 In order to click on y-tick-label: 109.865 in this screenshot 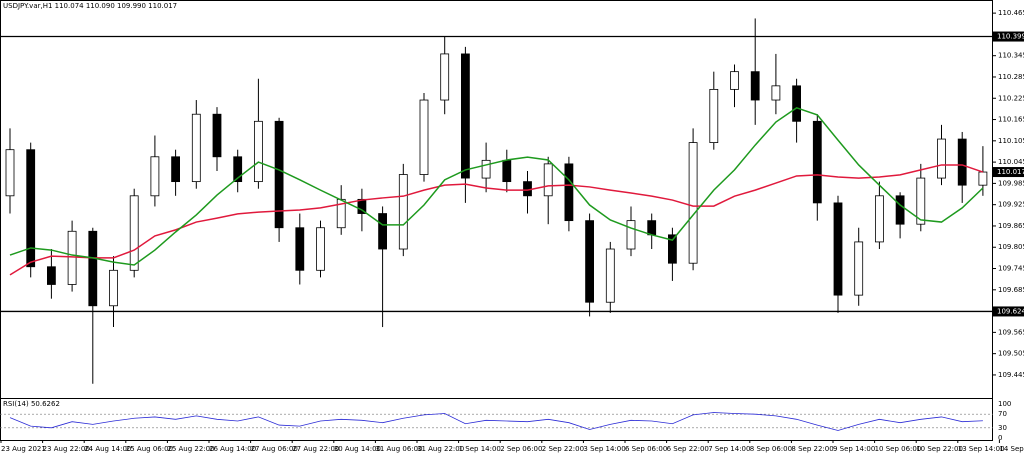, I will do `click(1011, 226)`.